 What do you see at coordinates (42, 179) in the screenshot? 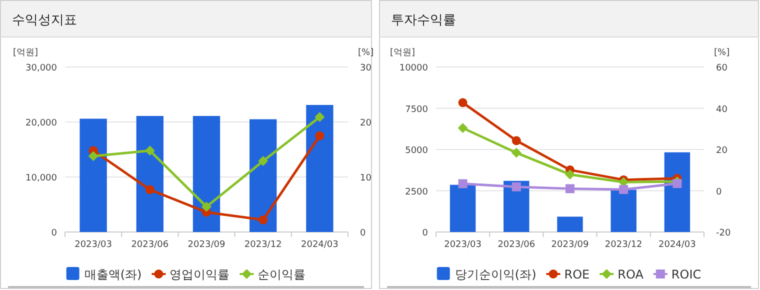
I see `y-tick-label: 10,000` at bounding box center [42, 179].